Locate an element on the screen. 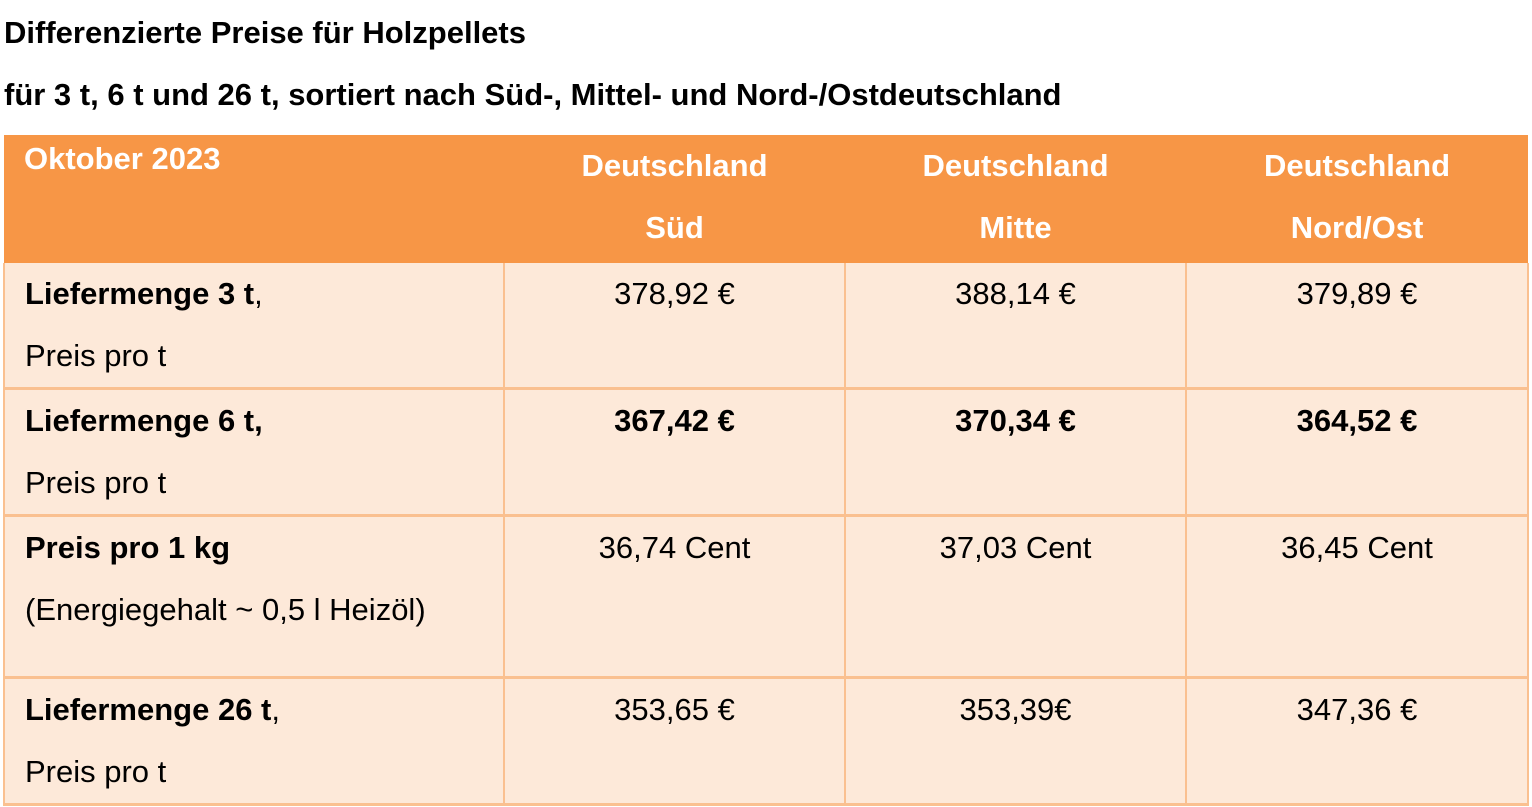  header-region-mitte: Deutschland Mitte is located at coordinates (1015, 199).